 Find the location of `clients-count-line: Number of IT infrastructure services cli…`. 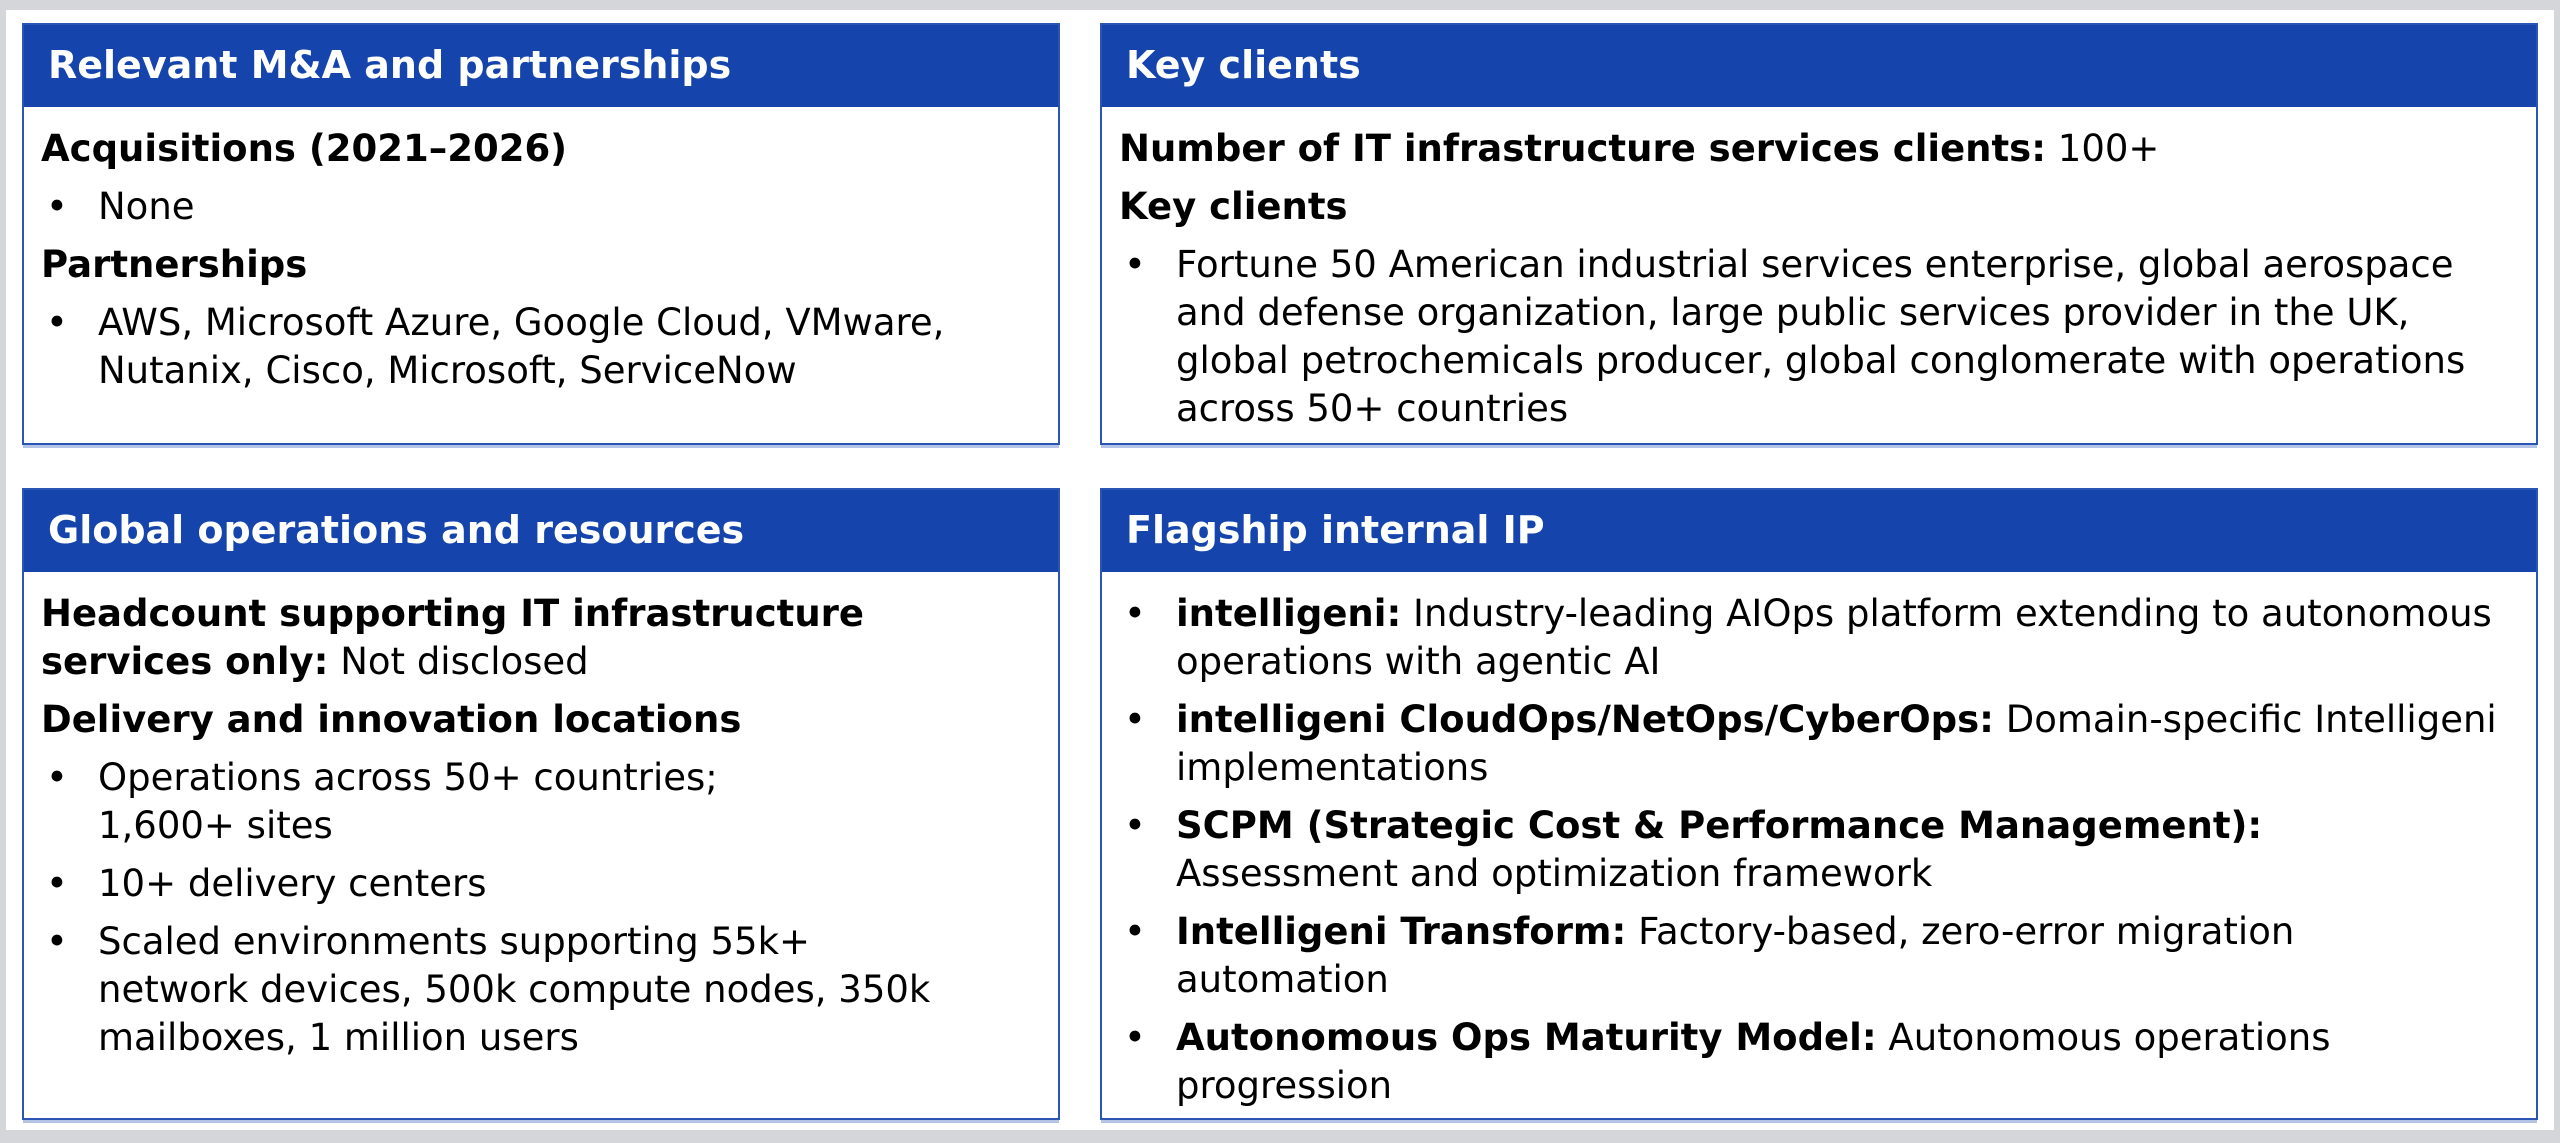

clients-count-line: Number of IT infrastructure services cli… is located at coordinates (1817, 149).